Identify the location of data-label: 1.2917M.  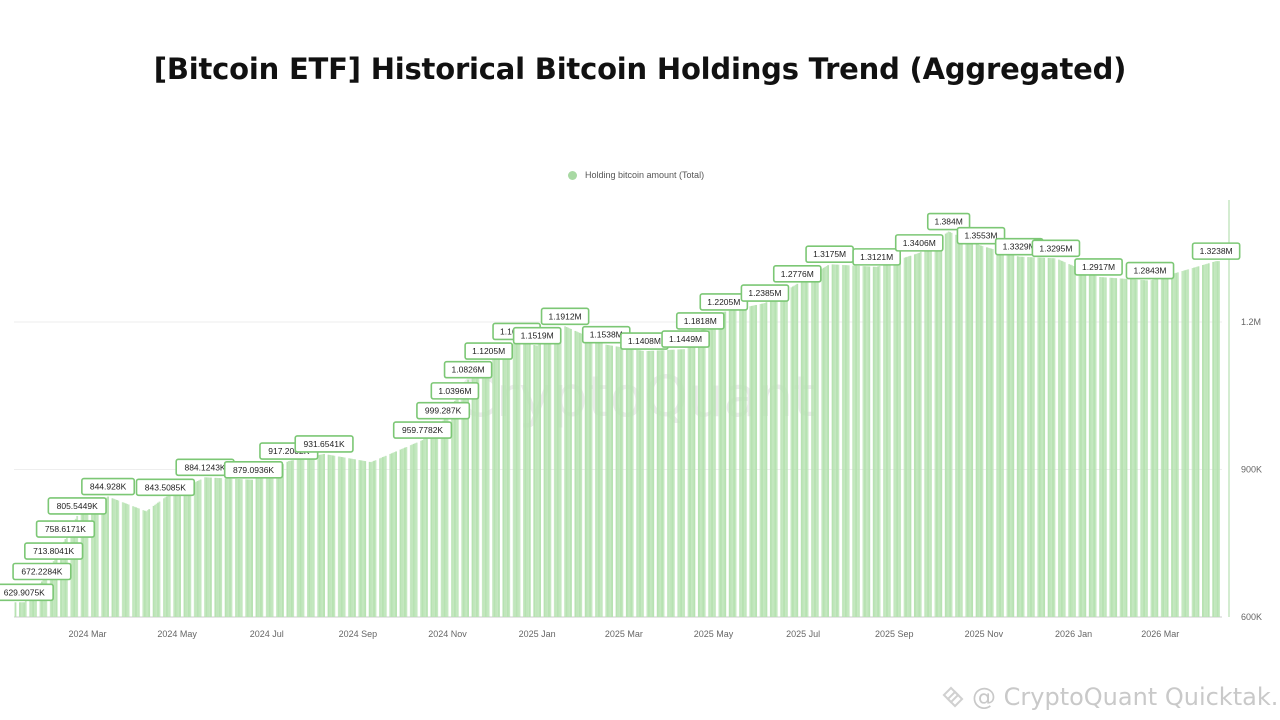
(1098, 267).